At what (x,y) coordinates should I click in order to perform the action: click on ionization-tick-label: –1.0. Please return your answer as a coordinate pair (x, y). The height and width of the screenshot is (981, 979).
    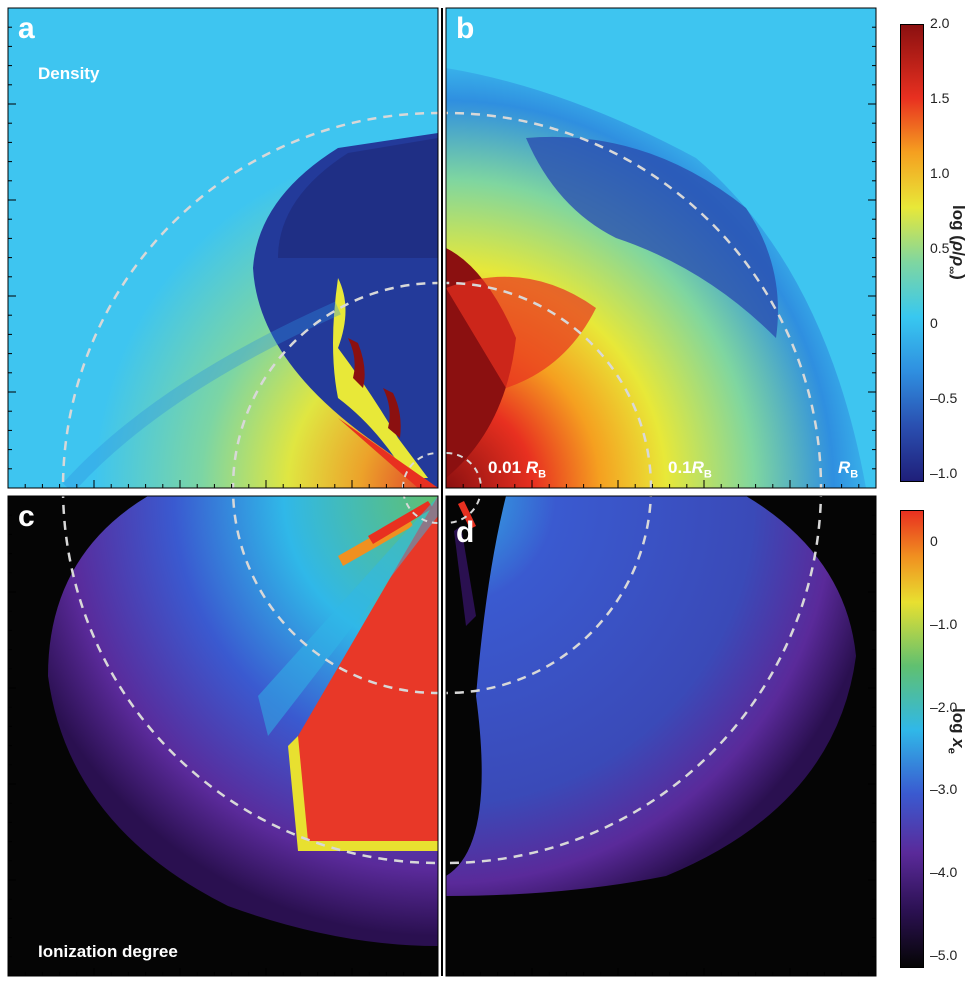
    Looking at the image, I should click on (944, 623).